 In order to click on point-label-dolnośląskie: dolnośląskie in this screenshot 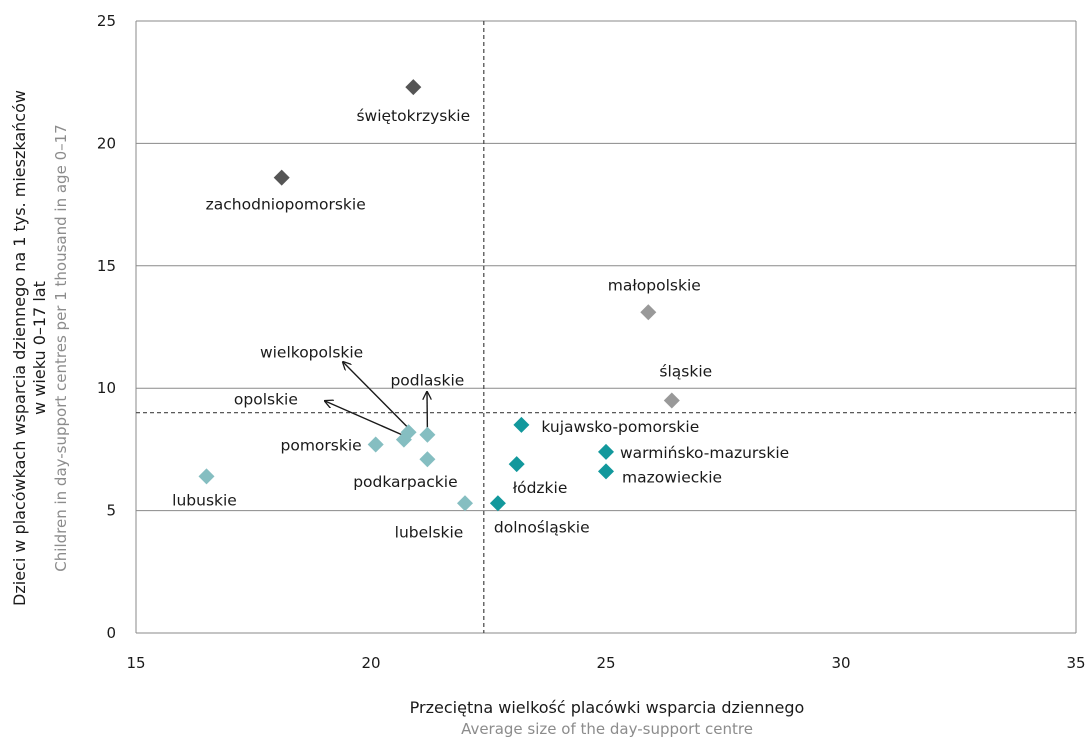, I will do `click(542, 527)`.